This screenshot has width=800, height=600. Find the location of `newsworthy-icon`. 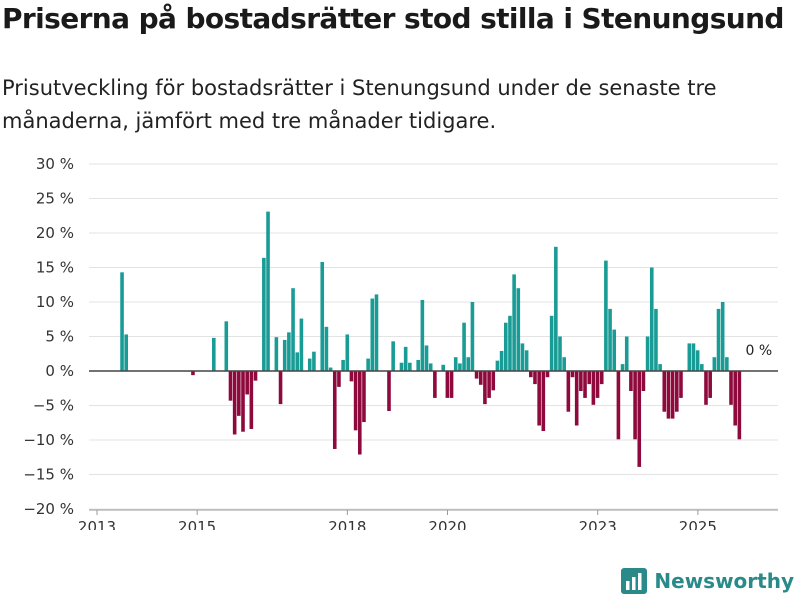

newsworthy-icon is located at coordinates (634, 581).